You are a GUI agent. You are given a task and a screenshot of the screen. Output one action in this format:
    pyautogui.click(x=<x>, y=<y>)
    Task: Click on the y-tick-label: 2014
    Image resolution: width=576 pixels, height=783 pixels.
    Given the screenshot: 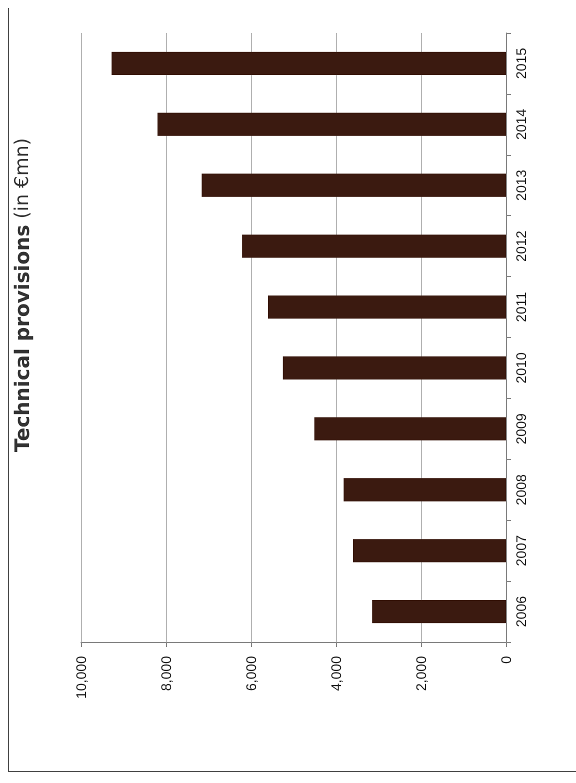 What is the action you would take?
    pyautogui.click(x=521, y=124)
    